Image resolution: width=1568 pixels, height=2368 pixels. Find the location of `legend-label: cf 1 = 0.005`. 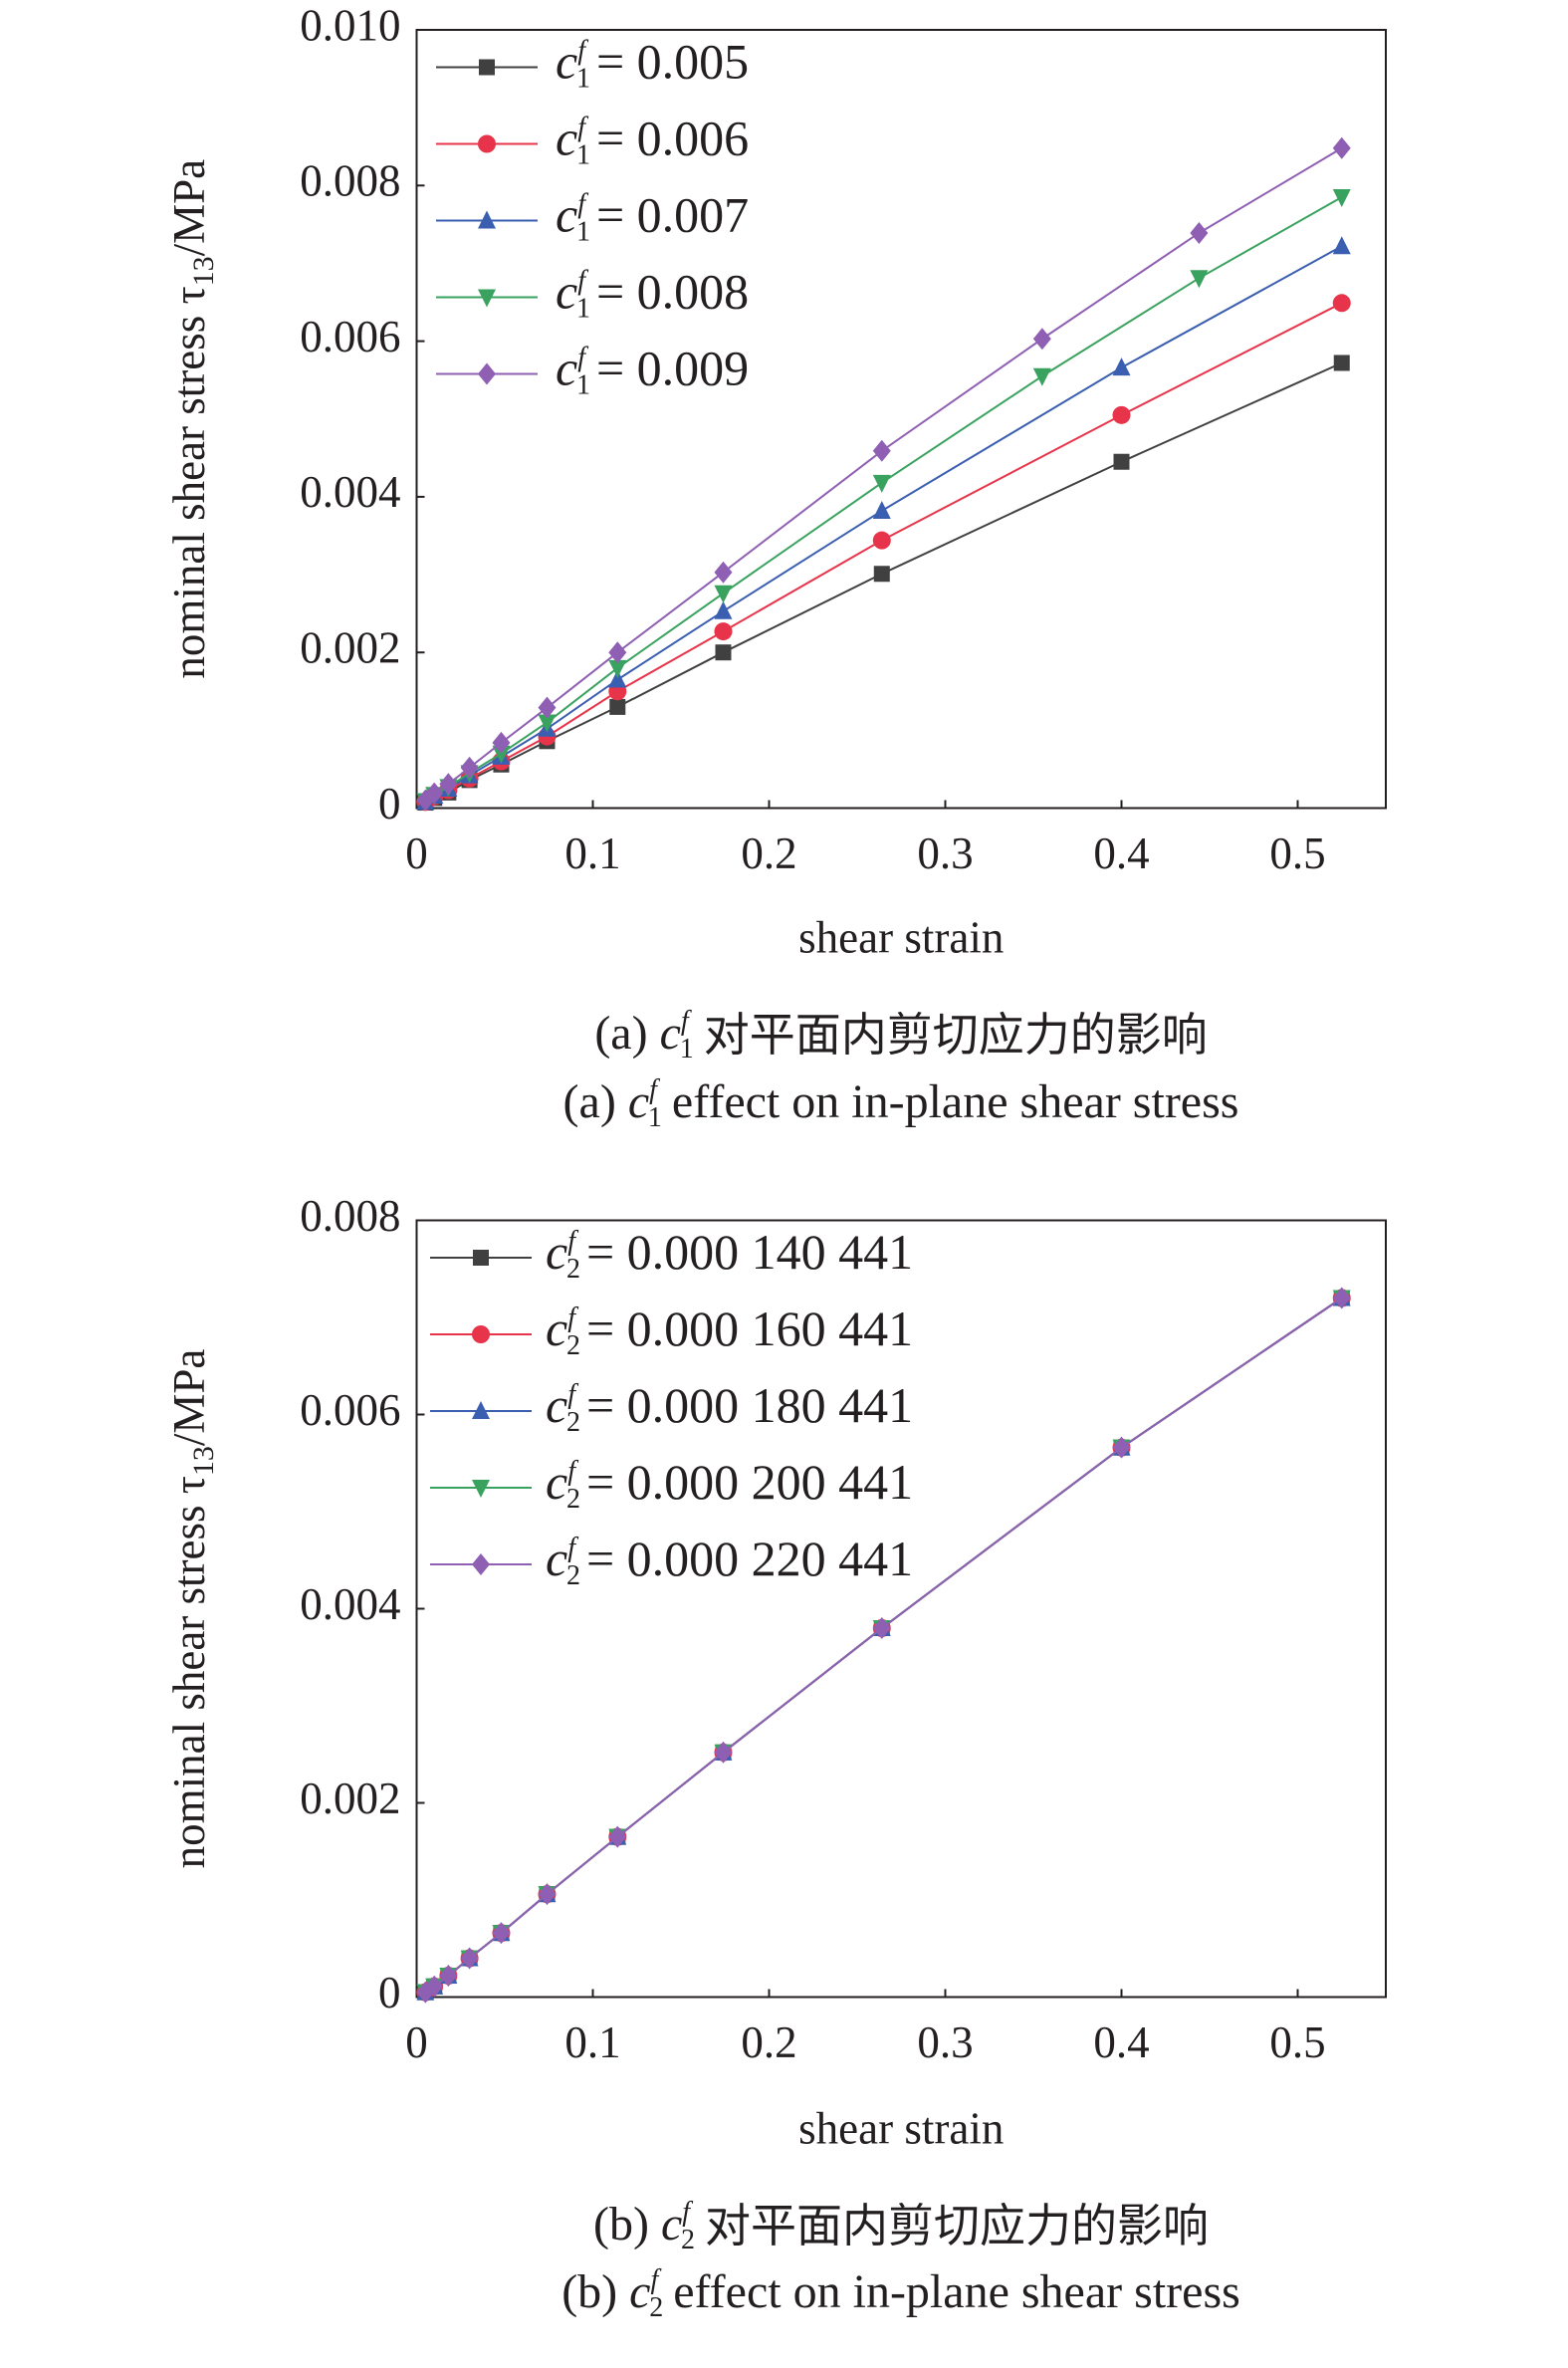

legend-label: cf 1 = 0.005 is located at coordinates (652, 64).